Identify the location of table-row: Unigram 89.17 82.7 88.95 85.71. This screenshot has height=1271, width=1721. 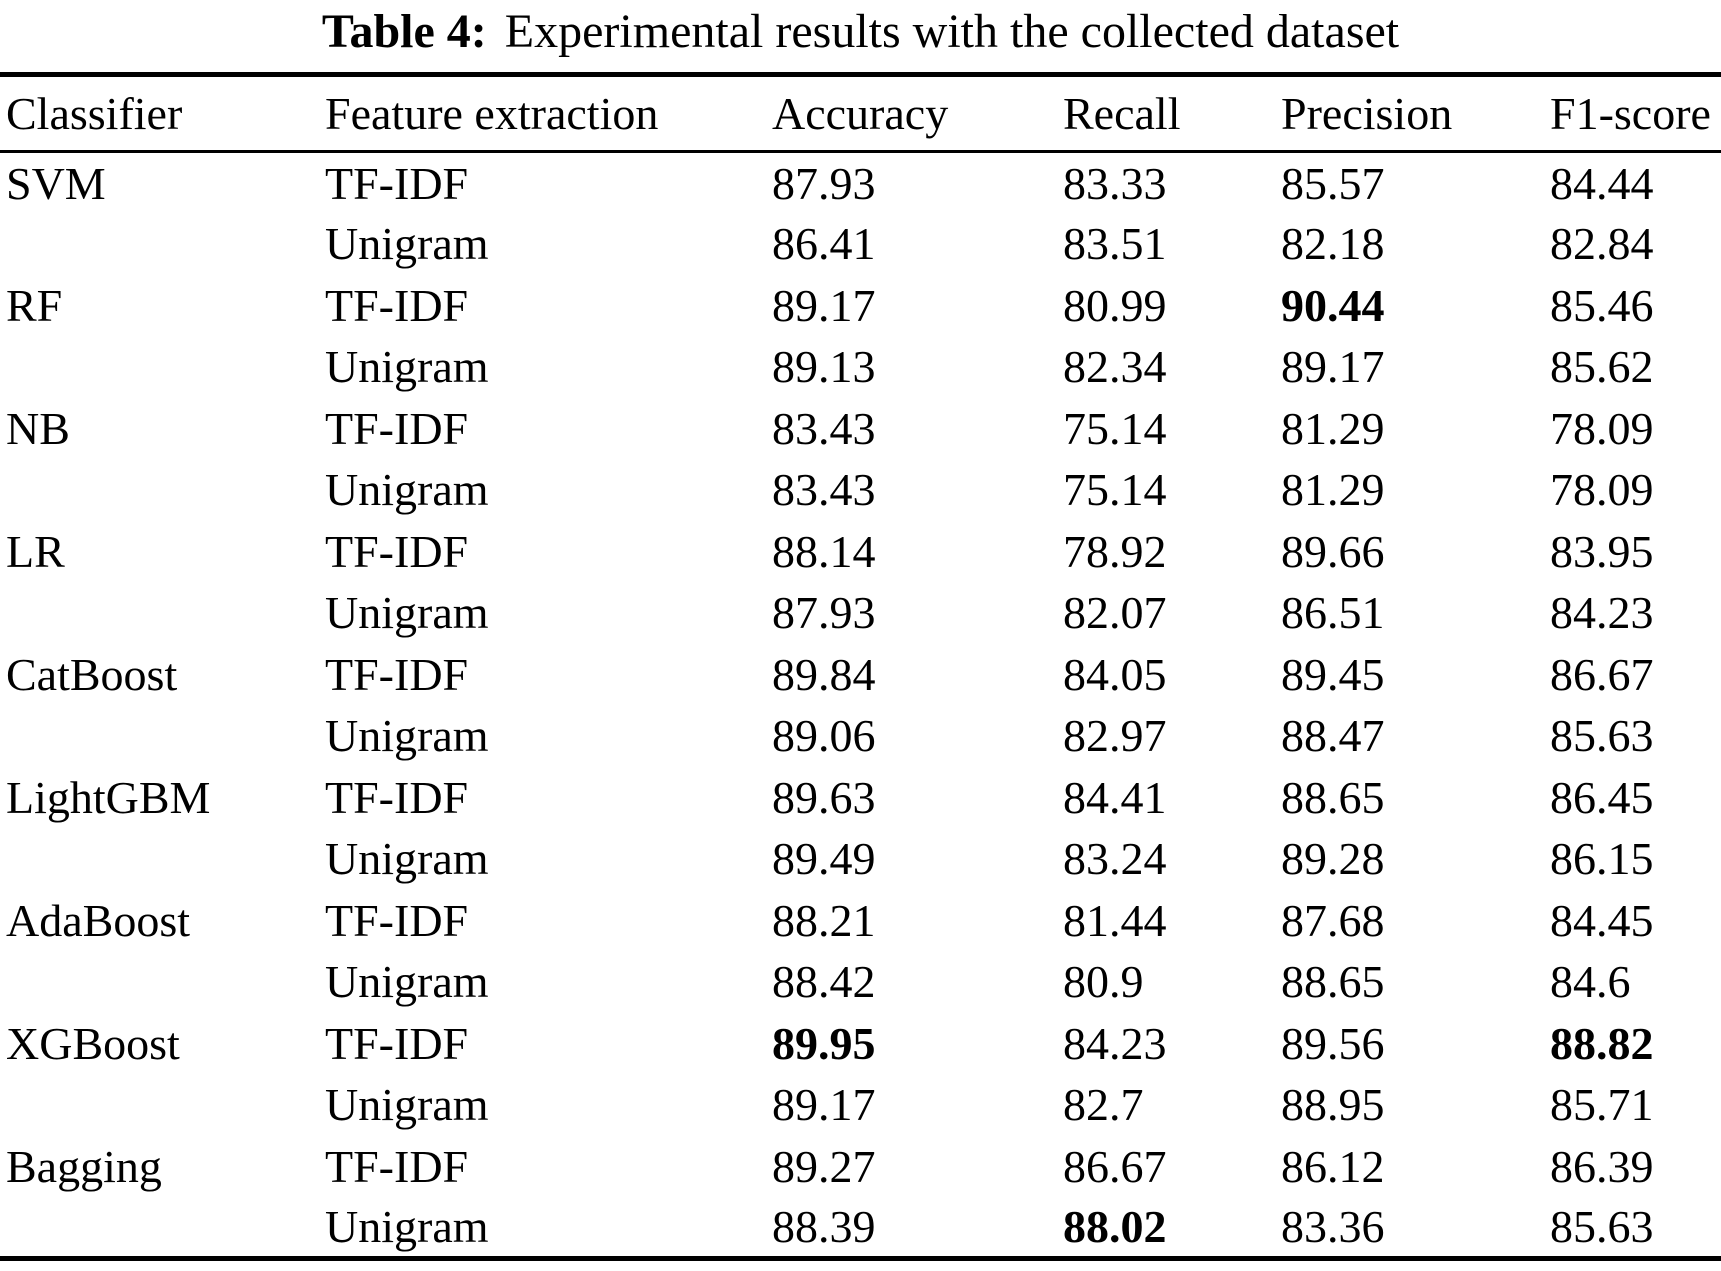
(860, 1105).